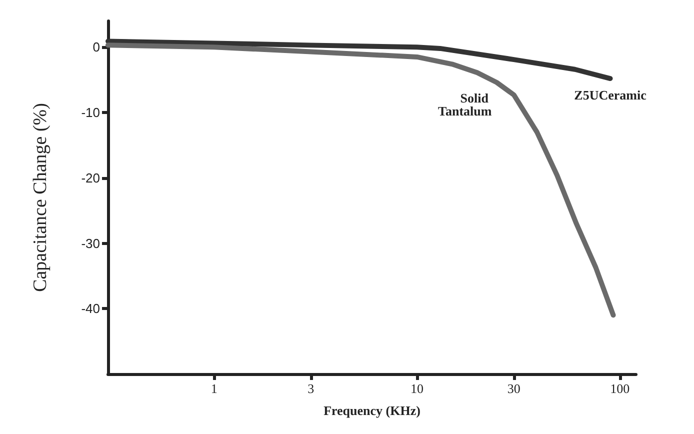 The width and height of the screenshot is (694, 434). I want to click on series-label: Z5UCeramic, so click(610, 95).